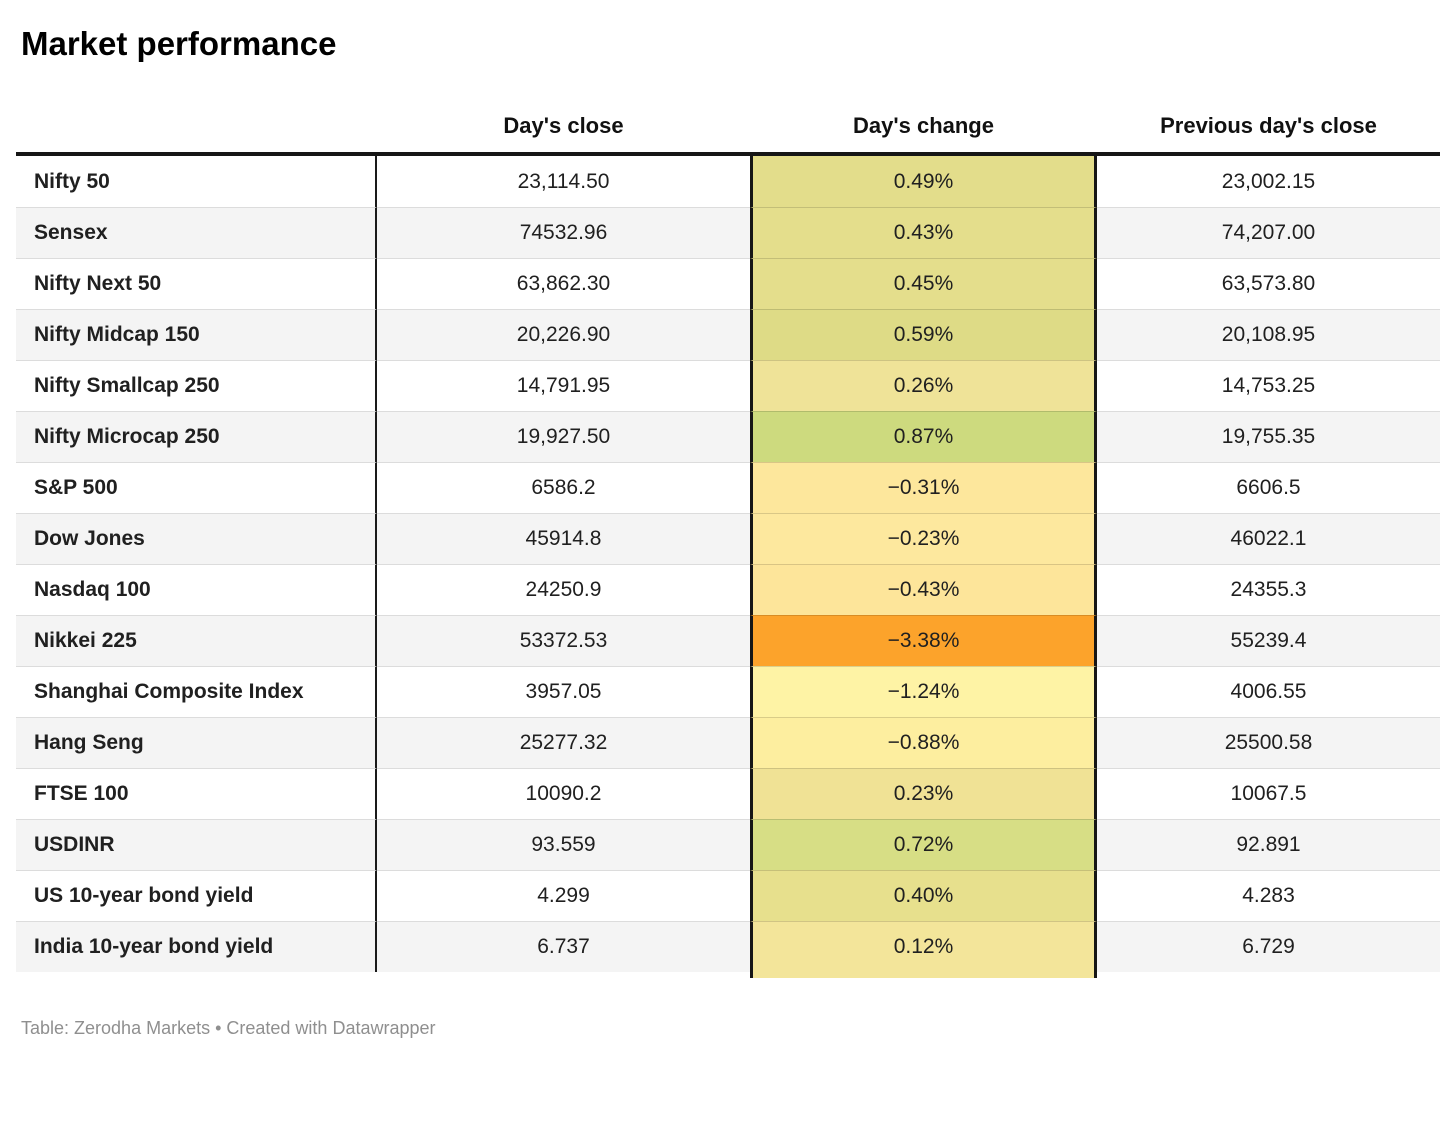 Image resolution: width=1456 pixels, height=1125 pixels. I want to click on previous-days-close-value: 63,573.80, so click(1268, 283).